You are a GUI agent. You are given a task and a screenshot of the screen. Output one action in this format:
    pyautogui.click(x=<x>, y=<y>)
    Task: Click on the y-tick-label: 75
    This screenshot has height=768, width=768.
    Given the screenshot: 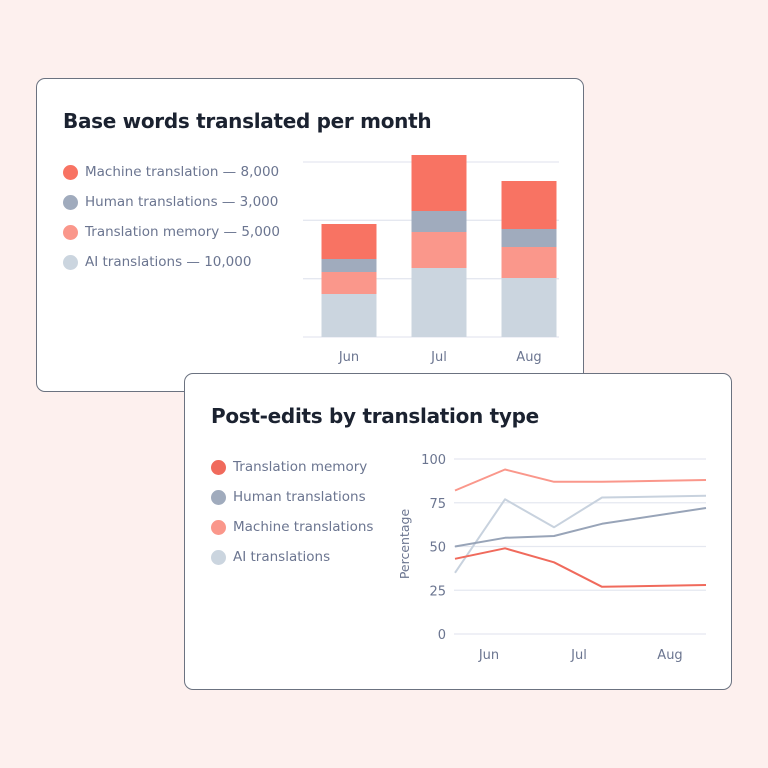 What is the action you would take?
    pyautogui.click(x=437, y=504)
    